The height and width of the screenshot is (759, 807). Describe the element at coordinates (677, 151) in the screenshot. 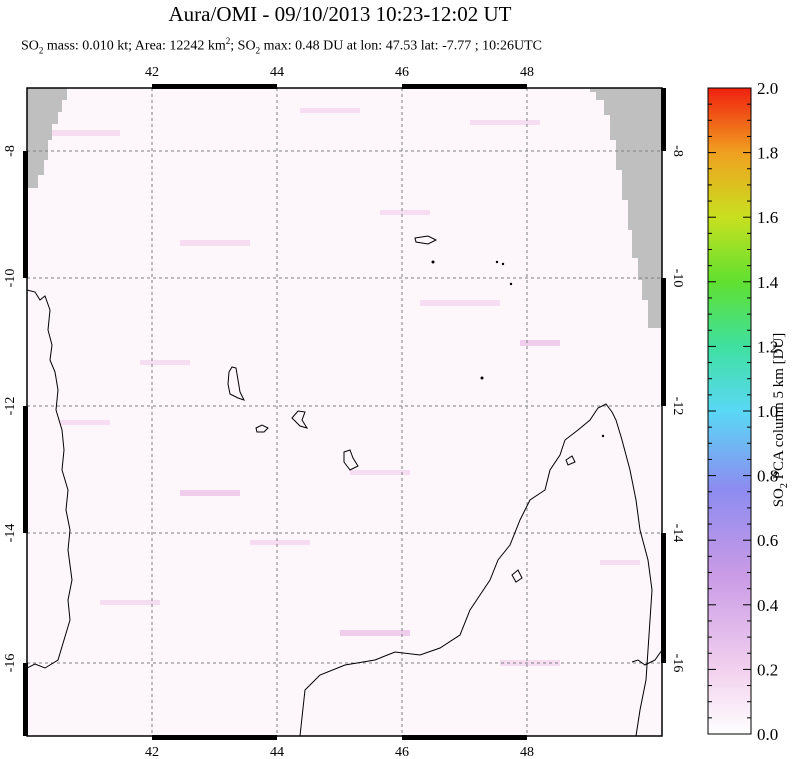

I see `lat-label-right: -8` at that location.